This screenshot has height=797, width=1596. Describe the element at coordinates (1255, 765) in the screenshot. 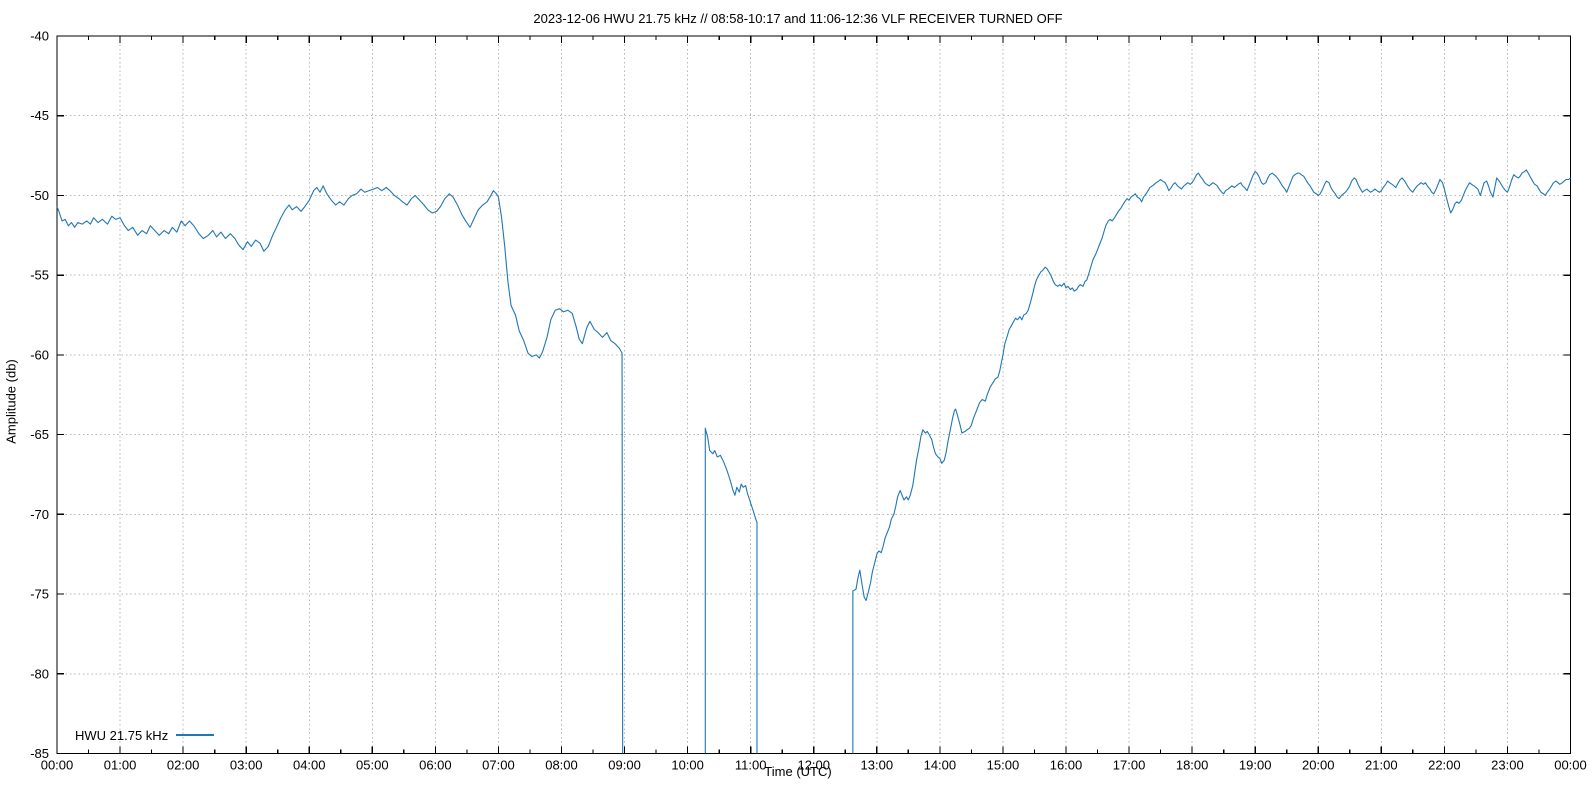

I see `x-tick-label: 19:00` at that location.